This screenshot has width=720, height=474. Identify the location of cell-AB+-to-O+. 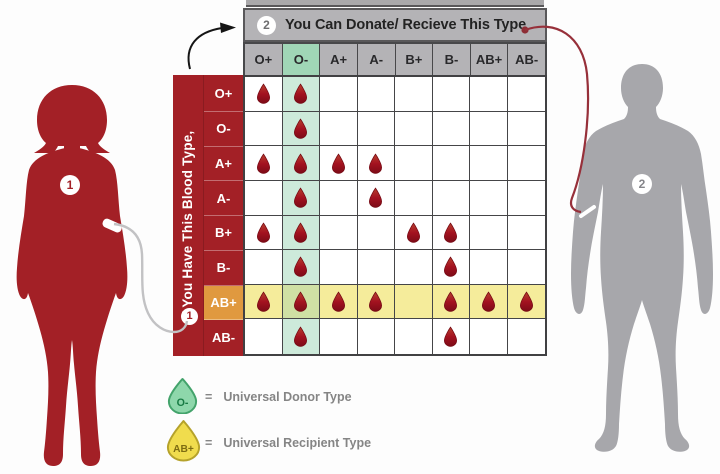
(264, 302).